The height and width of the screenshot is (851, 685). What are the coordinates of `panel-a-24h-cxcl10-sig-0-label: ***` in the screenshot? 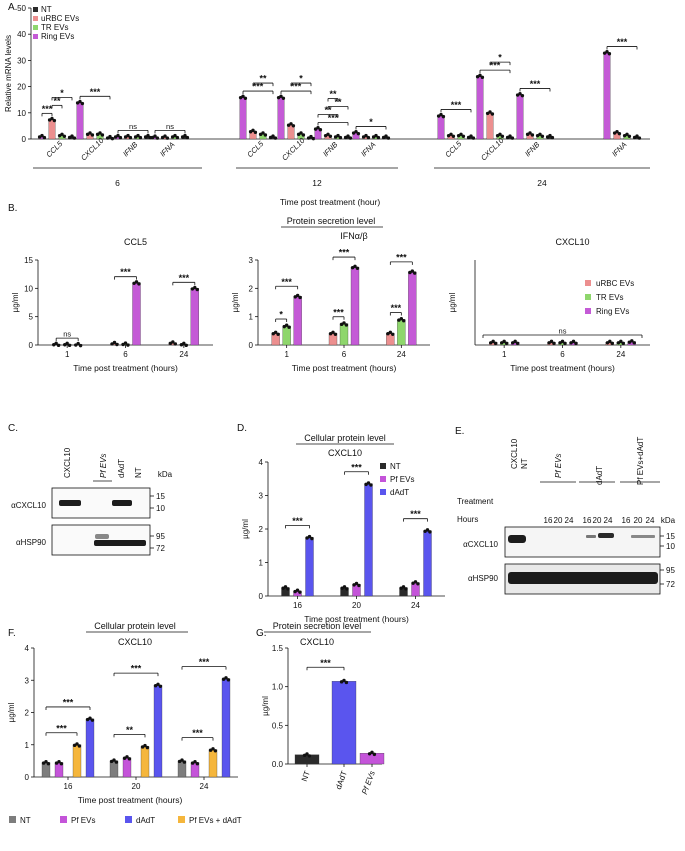 It's located at (495, 66).